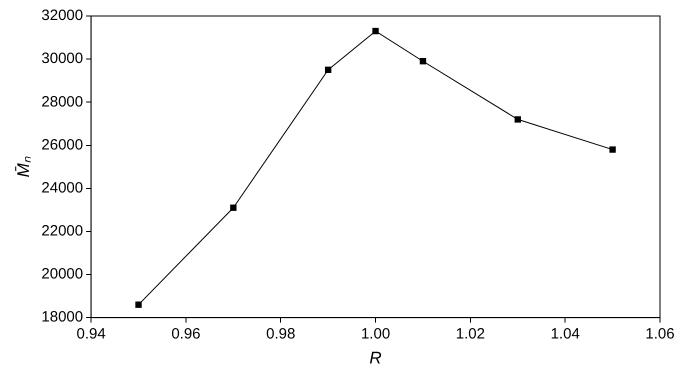  What do you see at coordinates (375, 358) in the screenshot?
I see `x-axis-title: R` at bounding box center [375, 358].